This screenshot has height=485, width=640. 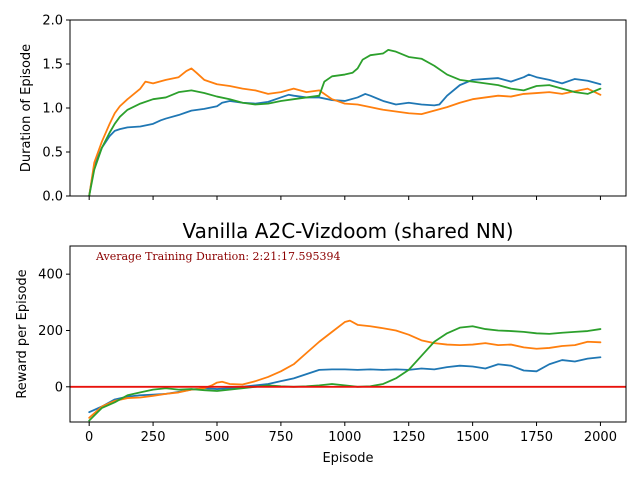 I want to click on x-tick-label: 500, so click(x=217, y=437).